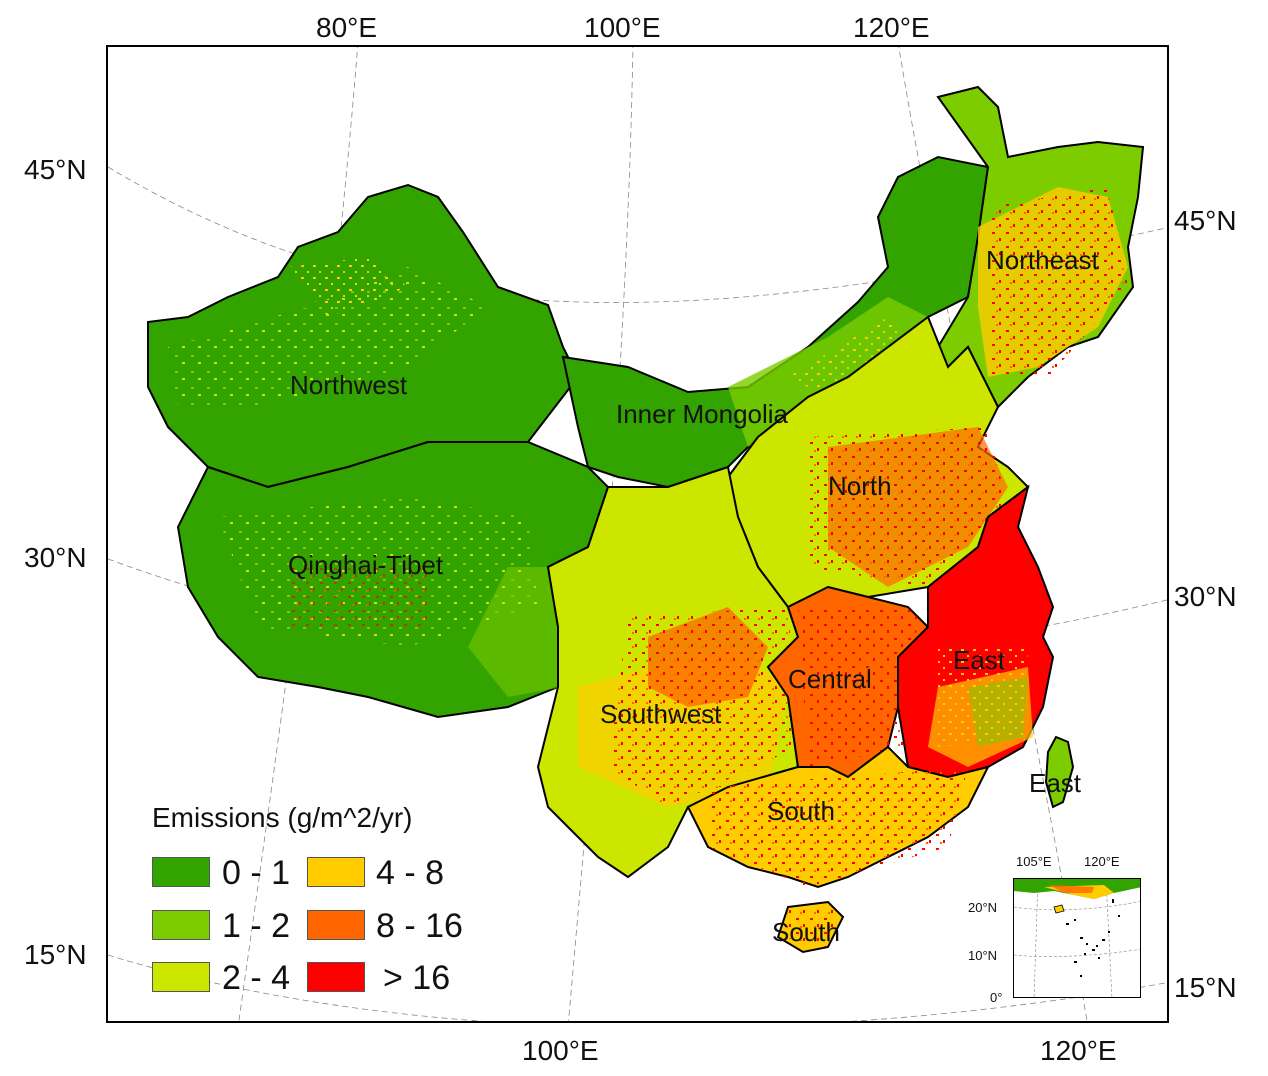 Image resolution: width=1268 pixels, height=1076 pixels. What do you see at coordinates (806, 932) in the screenshot?
I see `region-label-south-hainan: South` at bounding box center [806, 932].